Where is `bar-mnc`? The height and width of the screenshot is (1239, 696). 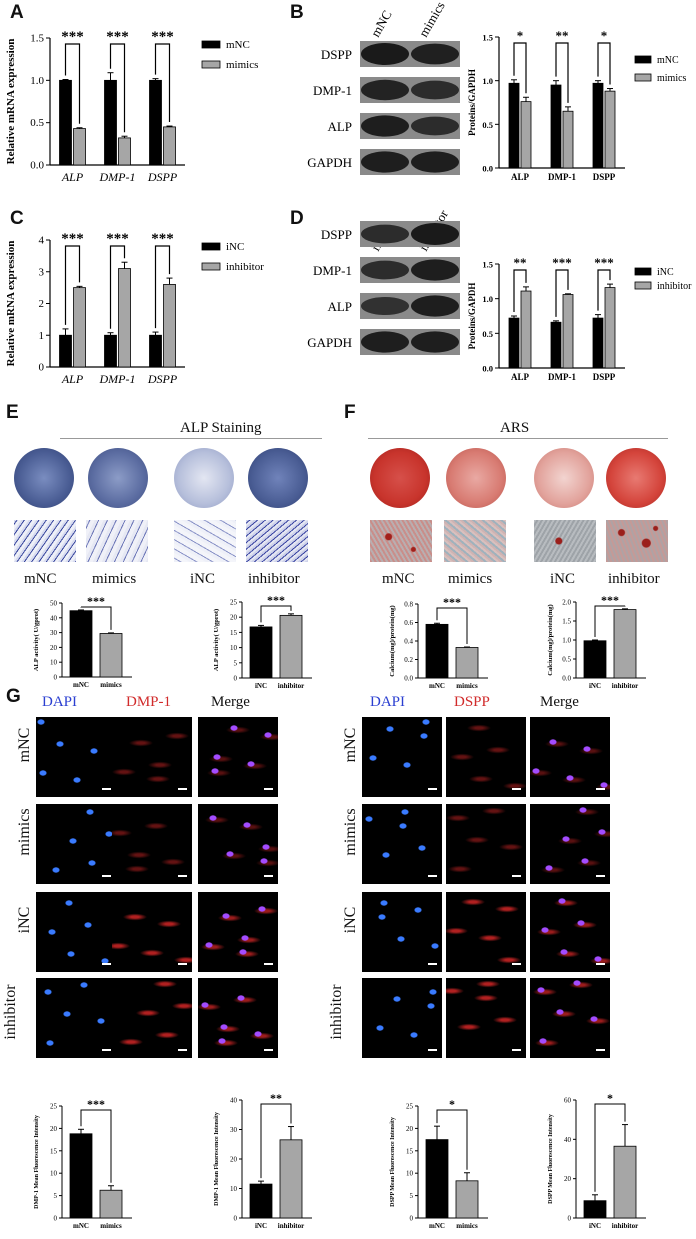
bar-mnc is located at coordinates (81, 1176).